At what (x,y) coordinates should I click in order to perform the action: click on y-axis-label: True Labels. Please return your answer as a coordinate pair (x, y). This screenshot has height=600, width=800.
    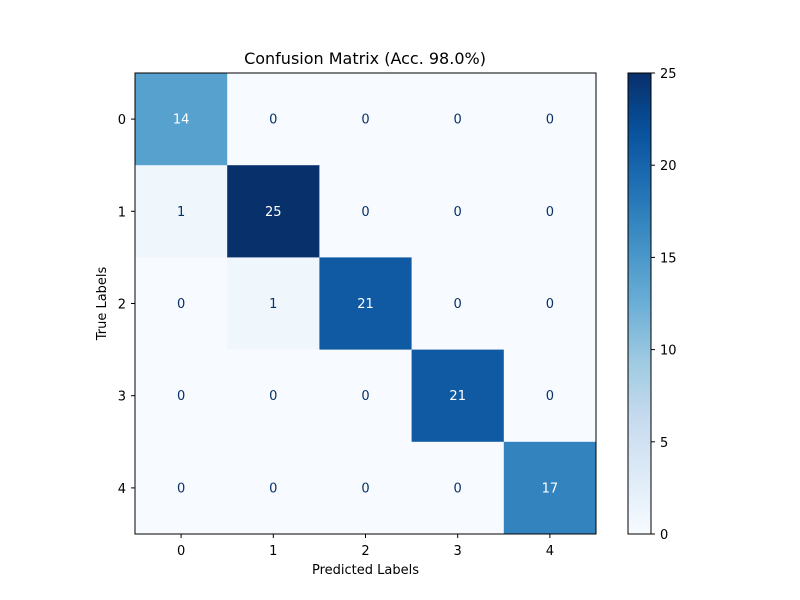
    Looking at the image, I should click on (102, 303).